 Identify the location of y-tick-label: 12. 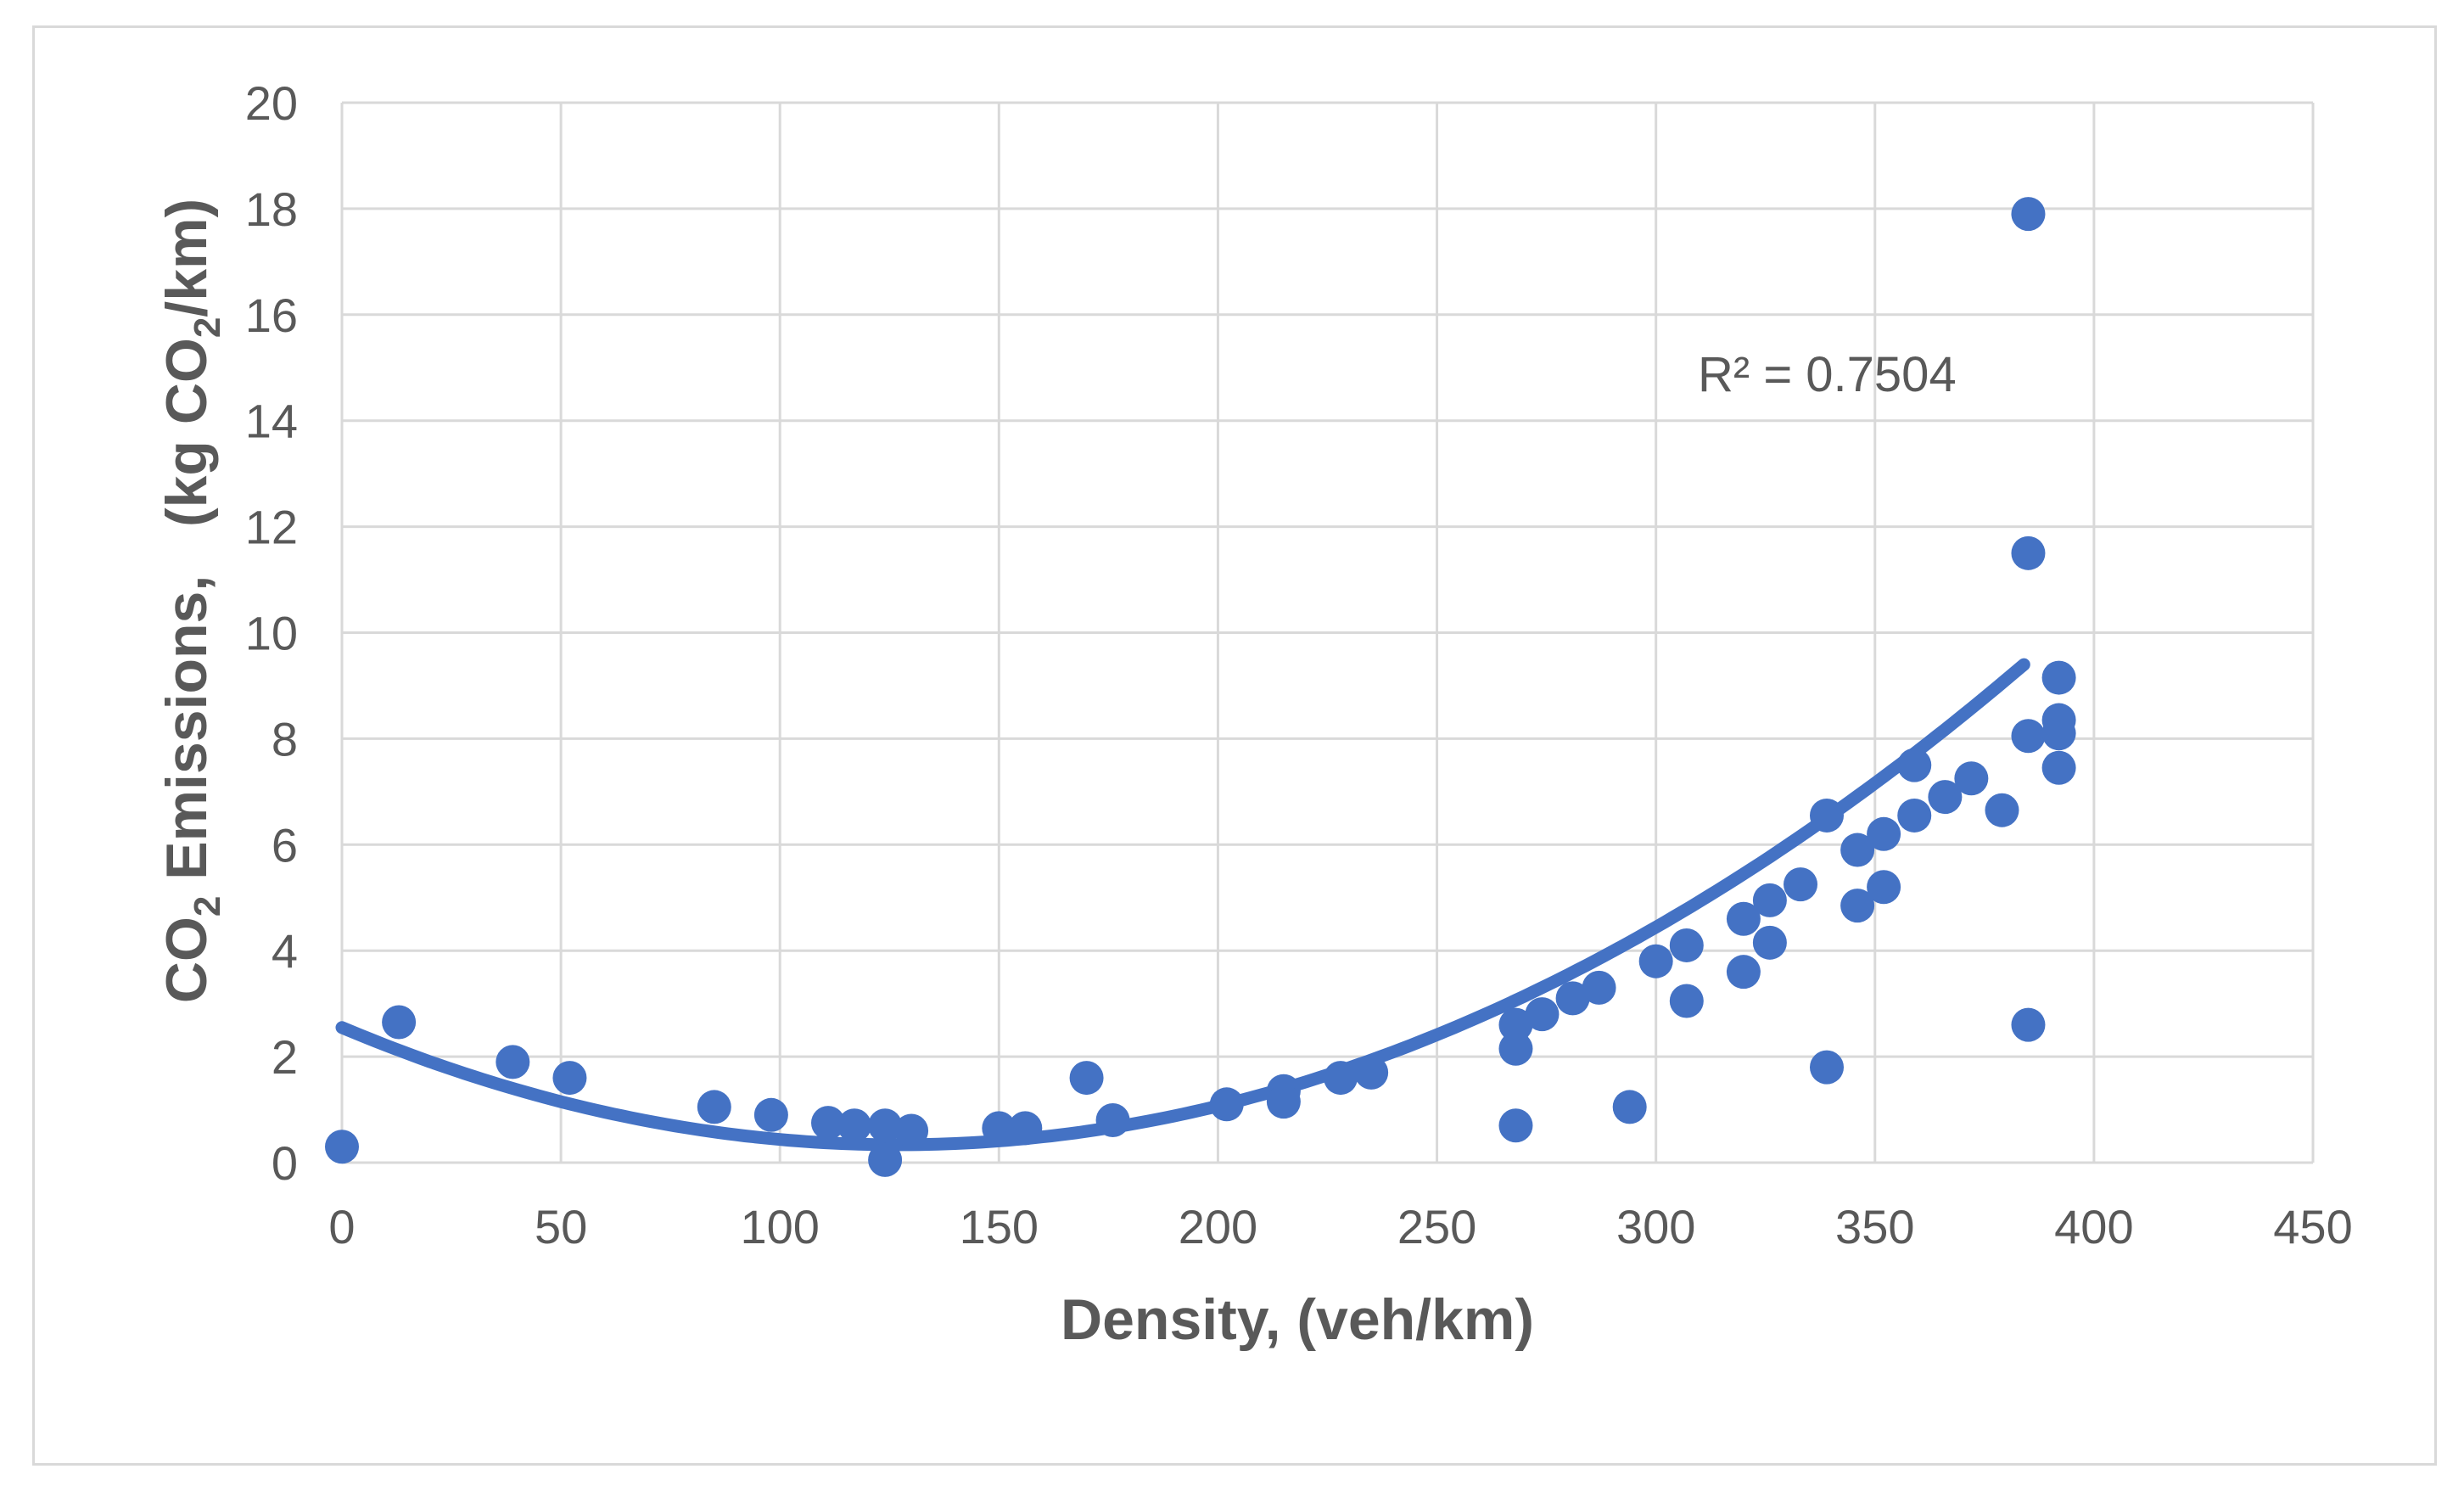
(272, 527).